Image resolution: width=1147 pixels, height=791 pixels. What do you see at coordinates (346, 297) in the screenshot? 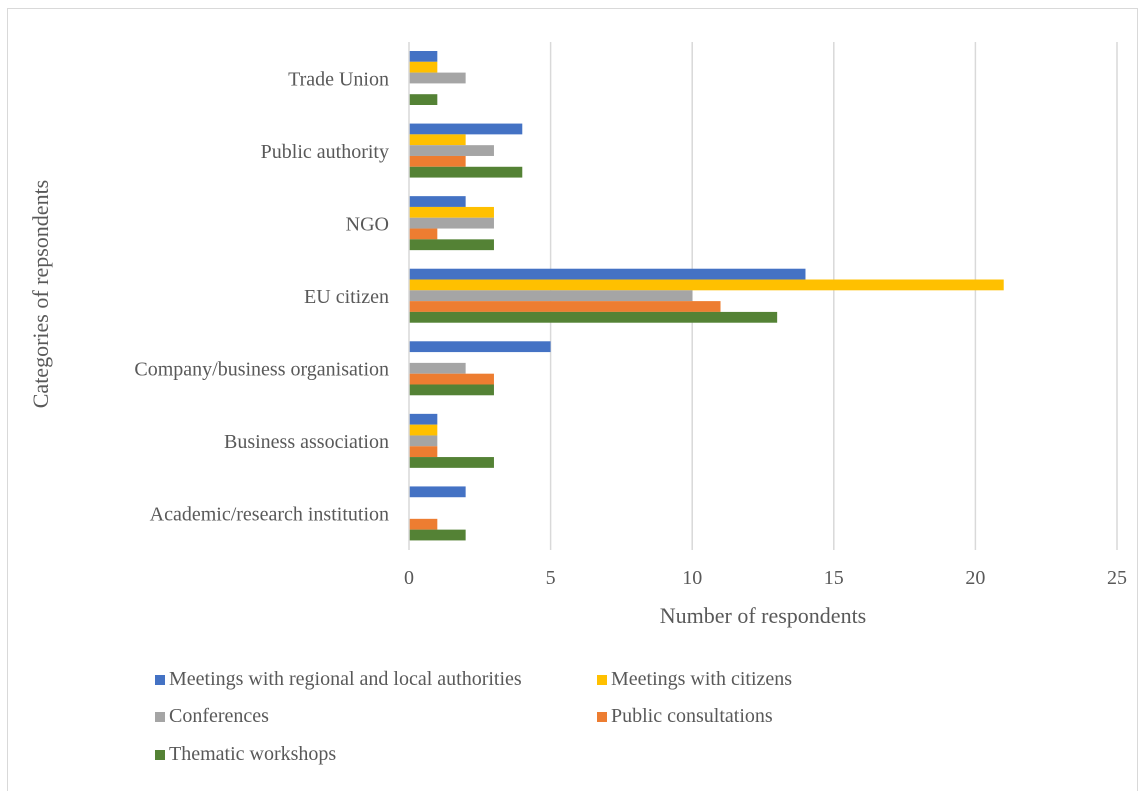
I see `category-label: EU citizen` at bounding box center [346, 297].